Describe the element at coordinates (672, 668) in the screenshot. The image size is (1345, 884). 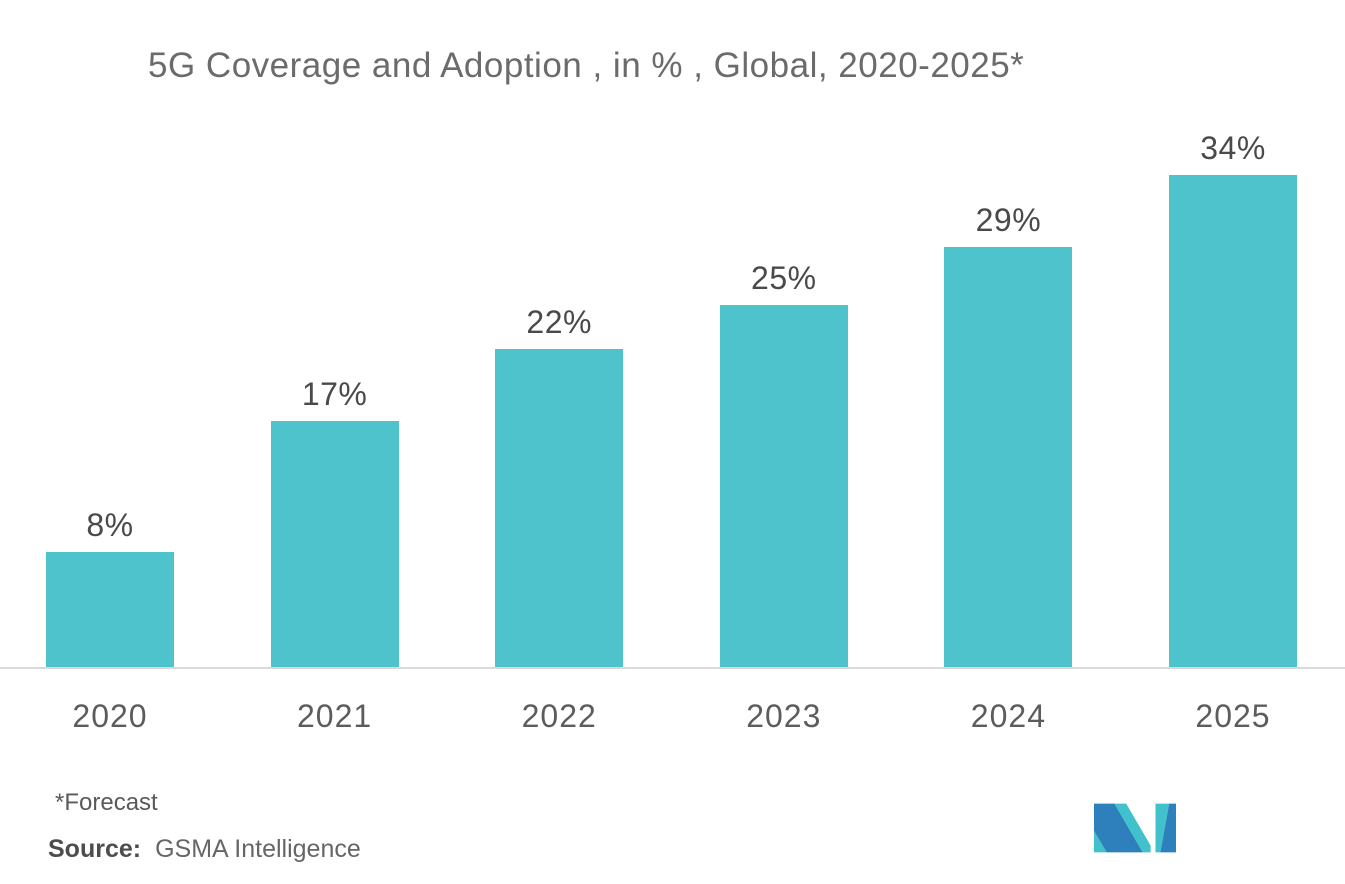
I see `x-axis-line` at that location.